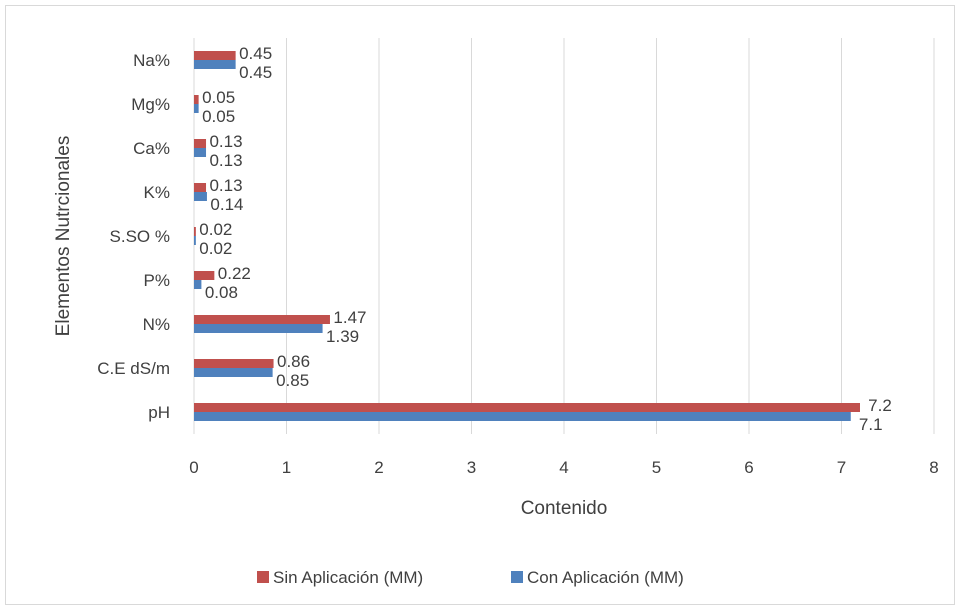 This screenshot has width=960, height=611. Describe the element at coordinates (841, 467) in the screenshot. I see `x-tick-label: 7` at that location.